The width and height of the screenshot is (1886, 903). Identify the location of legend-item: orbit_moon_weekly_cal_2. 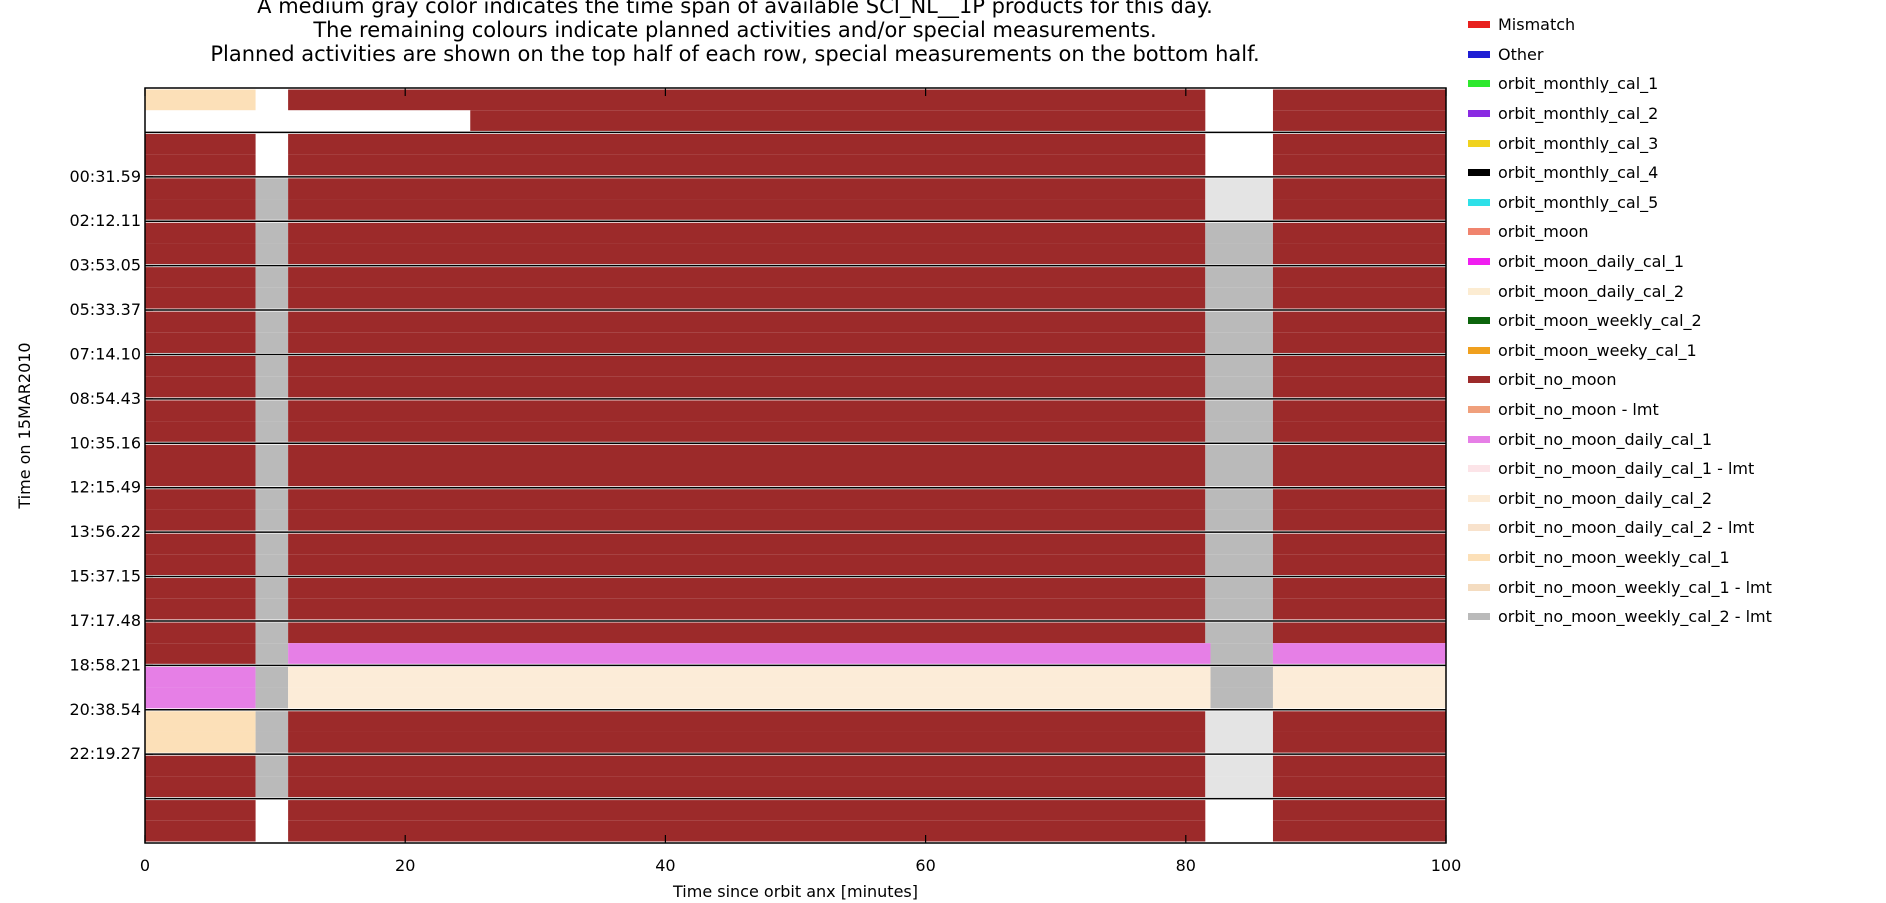
(1673, 321).